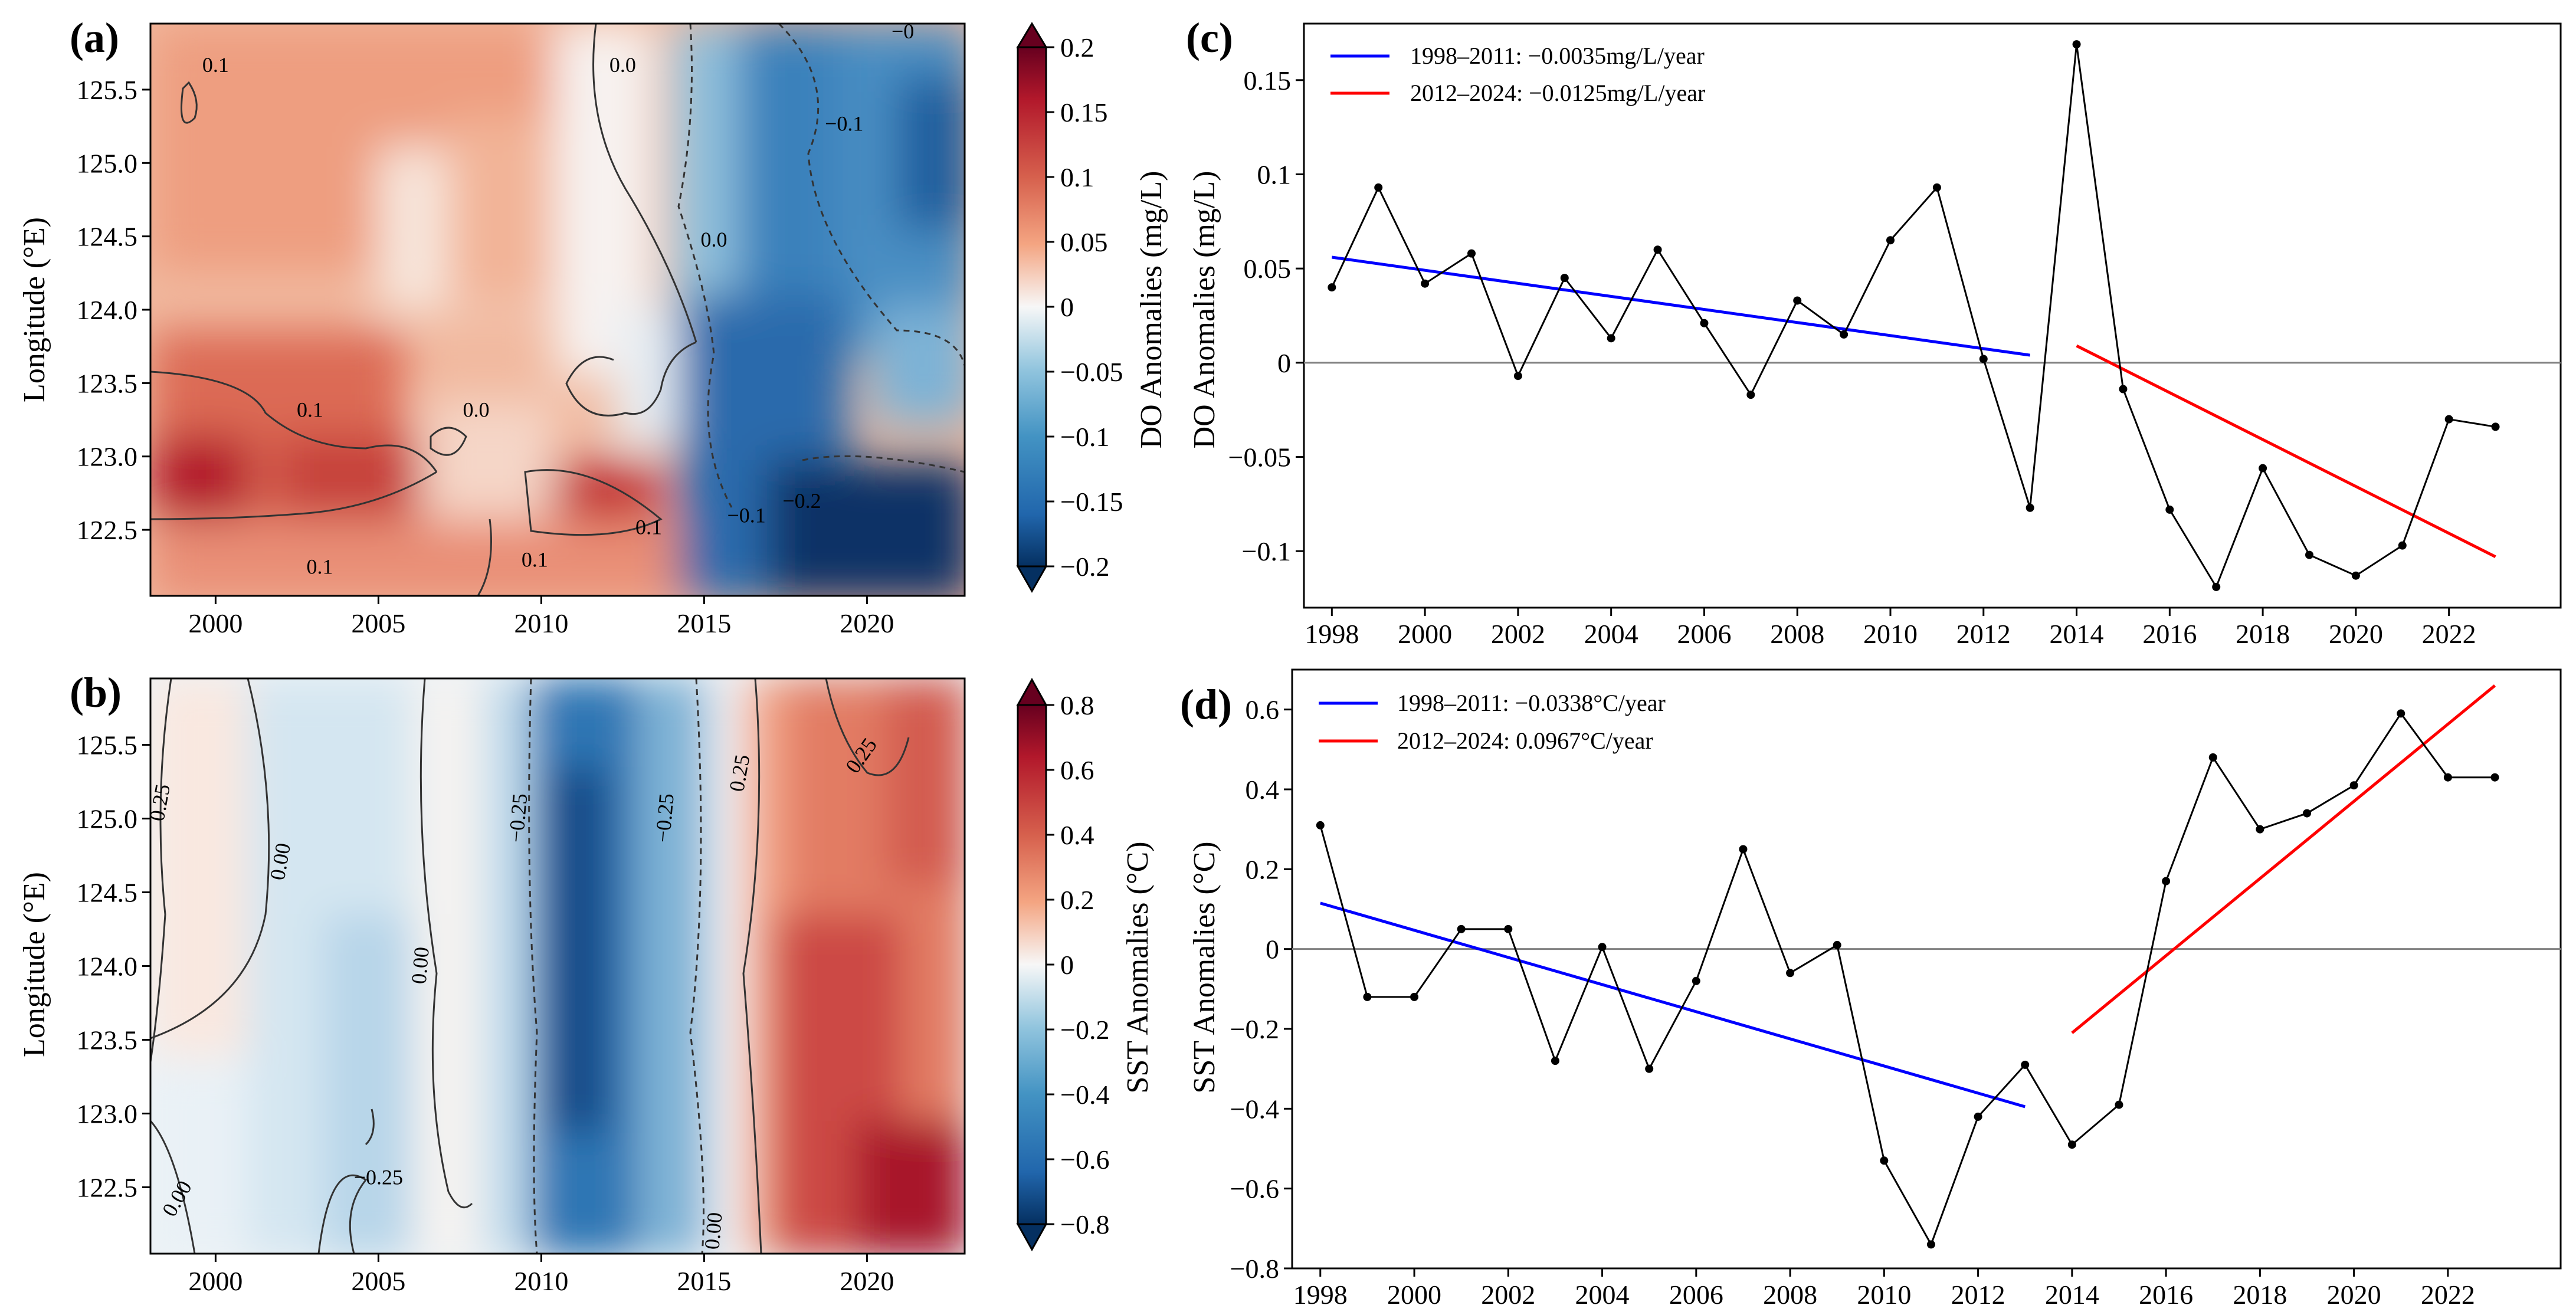  What do you see at coordinates (1077, 900) in the screenshot?
I see `panel-b-colorbar-tick-label: 0.2` at bounding box center [1077, 900].